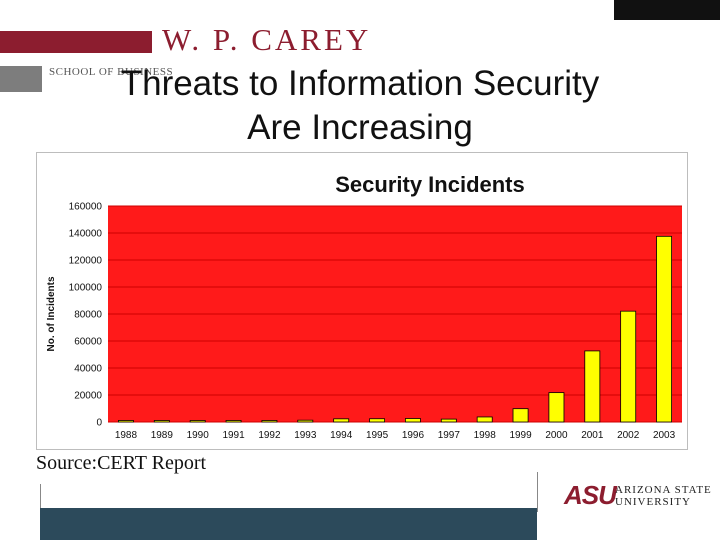  Describe the element at coordinates (233, 435) in the screenshot. I see `x-tick-label: 1991` at that location.